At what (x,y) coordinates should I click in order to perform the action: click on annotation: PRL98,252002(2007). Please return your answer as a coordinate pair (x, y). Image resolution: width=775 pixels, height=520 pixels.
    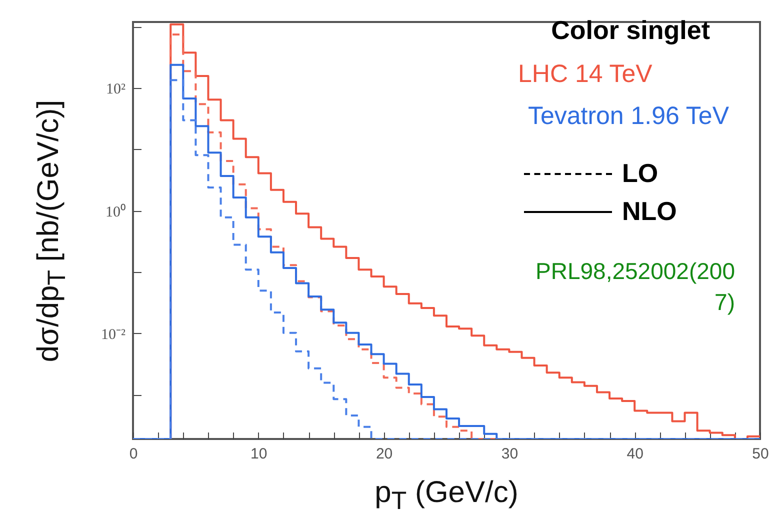
    Looking at the image, I should click on (634, 287).